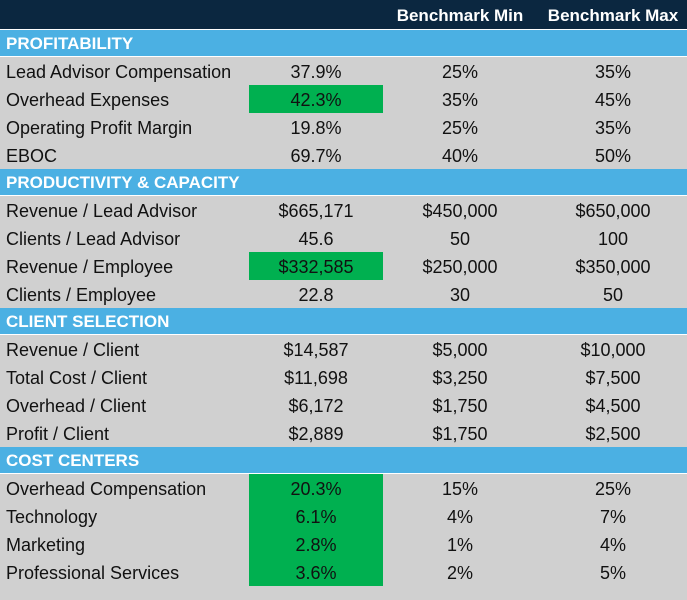  Describe the element at coordinates (613, 295) in the screenshot. I see `benchmark-max-cell: 50` at that location.